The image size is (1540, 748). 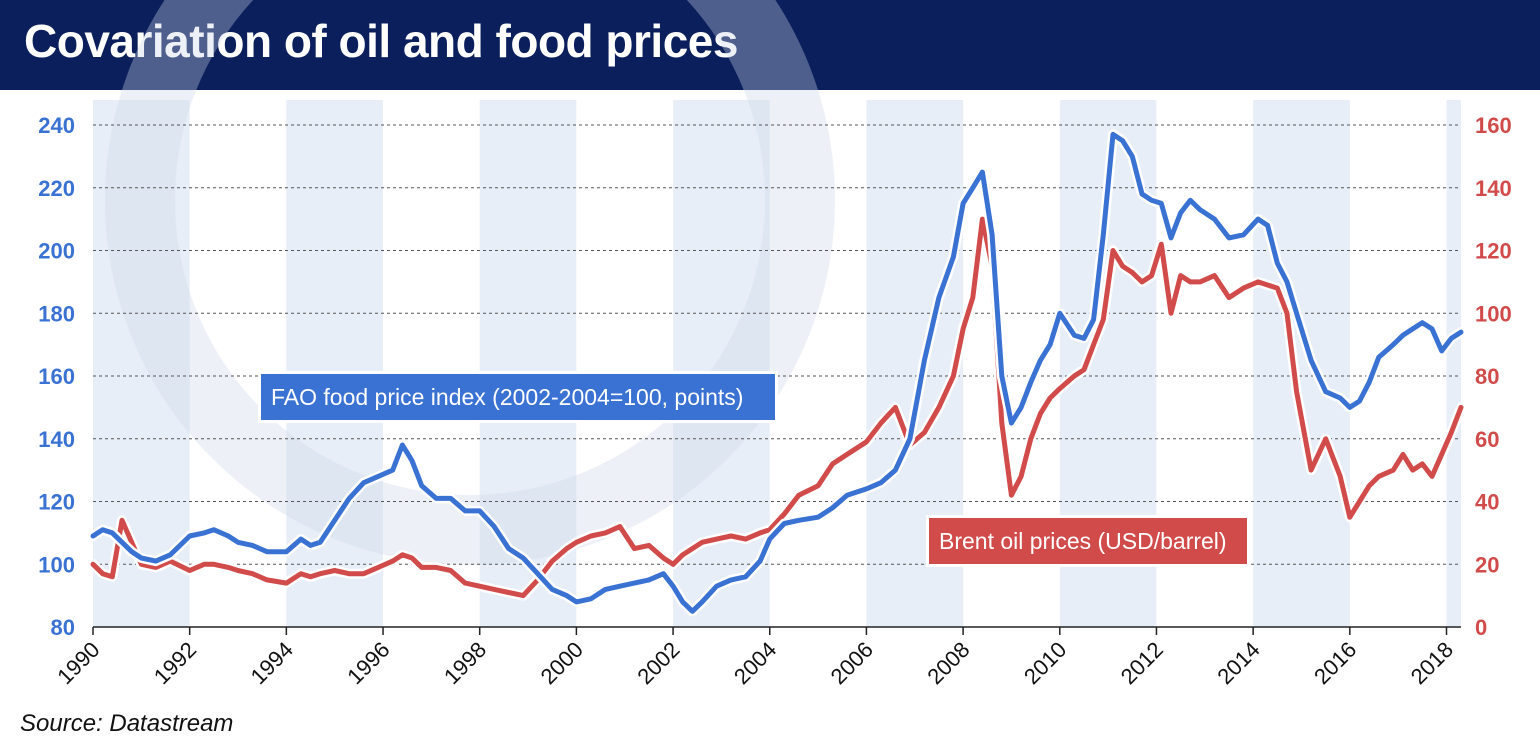 What do you see at coordinates (1493, 188) in the screenshot?
I see `y-right-tick-label: 140` at bounding box center [1493, 188].